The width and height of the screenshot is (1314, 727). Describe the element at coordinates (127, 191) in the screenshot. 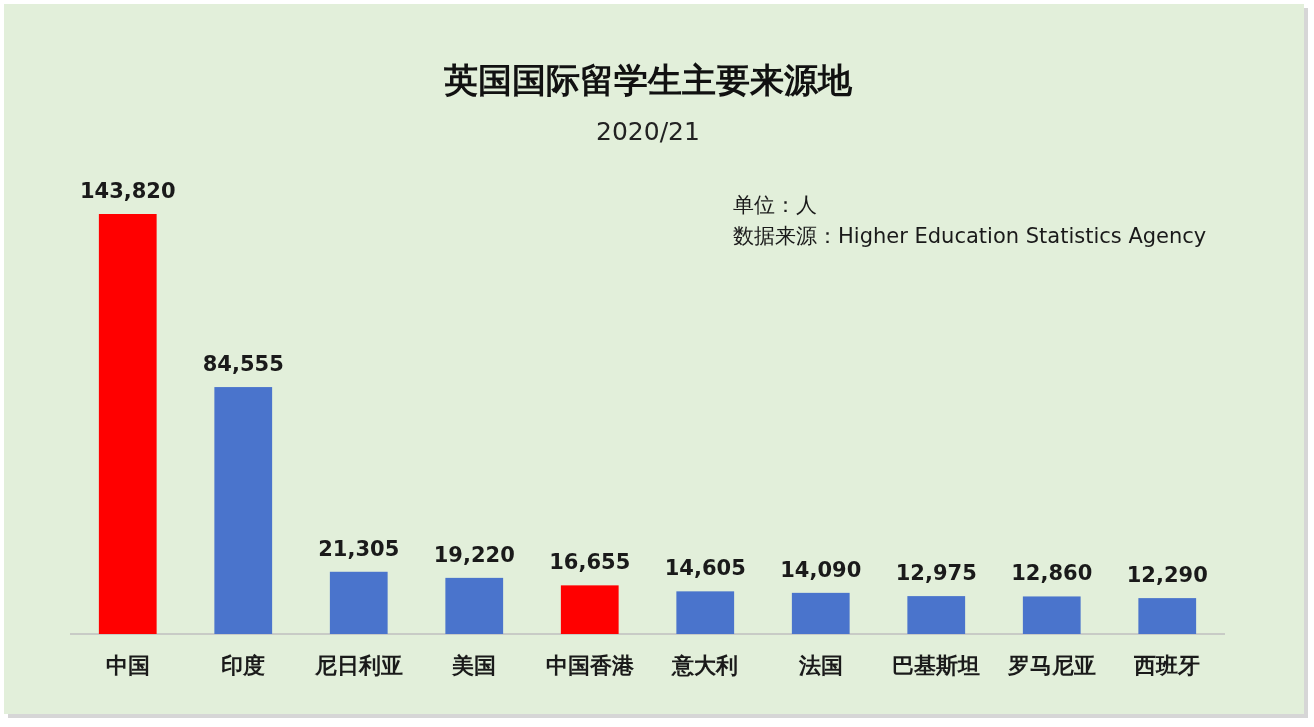

I see `data-label: 143,820` at that location.